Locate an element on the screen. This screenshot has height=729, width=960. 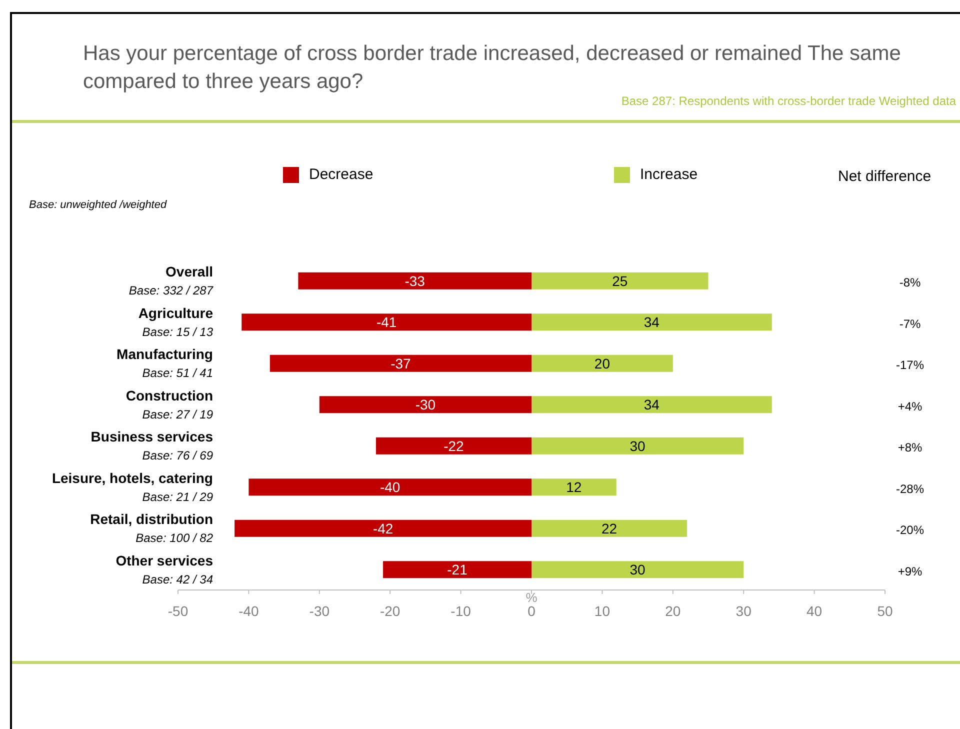
annotation: Base: 51 / 41 is located at coordinates (177, 373).